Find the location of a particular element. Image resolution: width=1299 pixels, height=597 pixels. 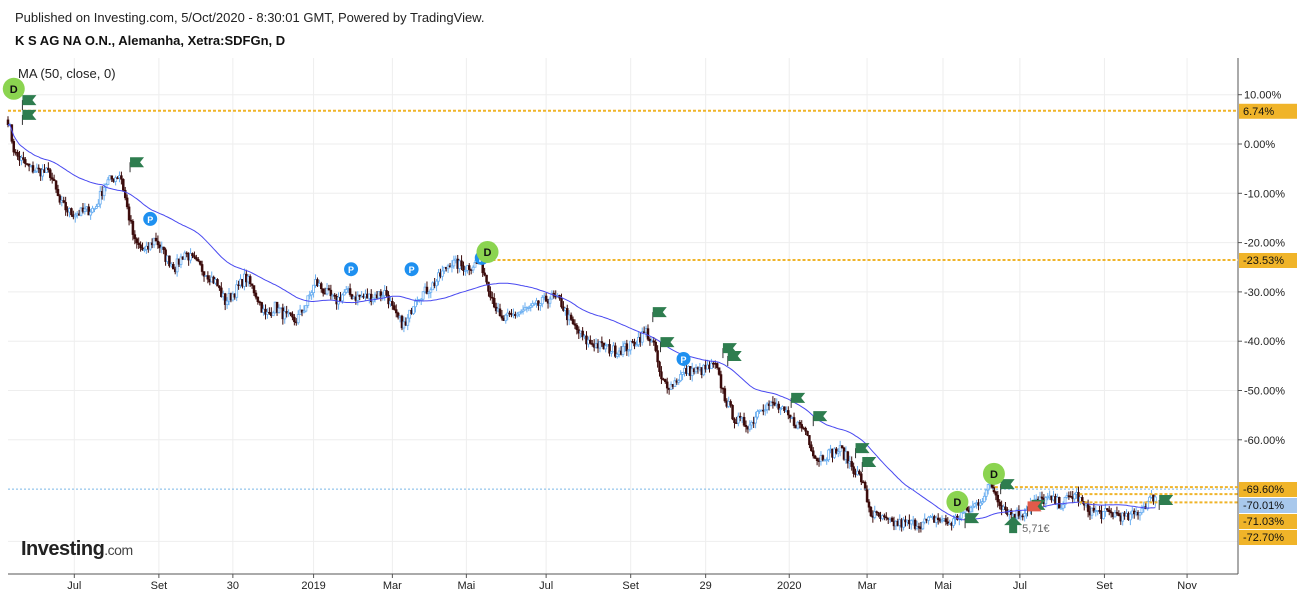

dividend-marker is located at coordinates (13, 88).